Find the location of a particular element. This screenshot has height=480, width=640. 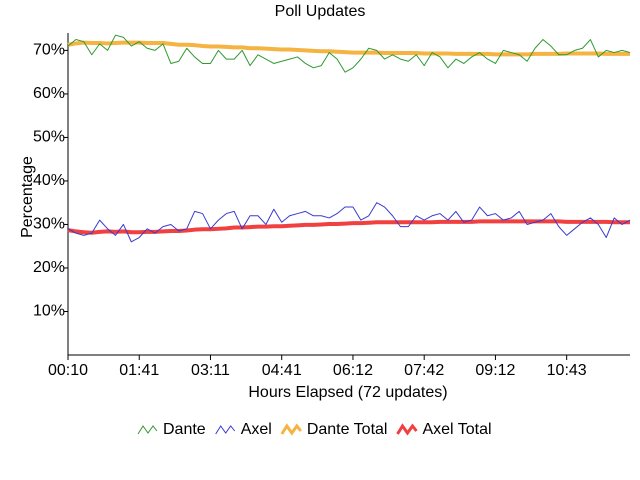

y-axis-title: Percentage is located at coordinates (27, 197).